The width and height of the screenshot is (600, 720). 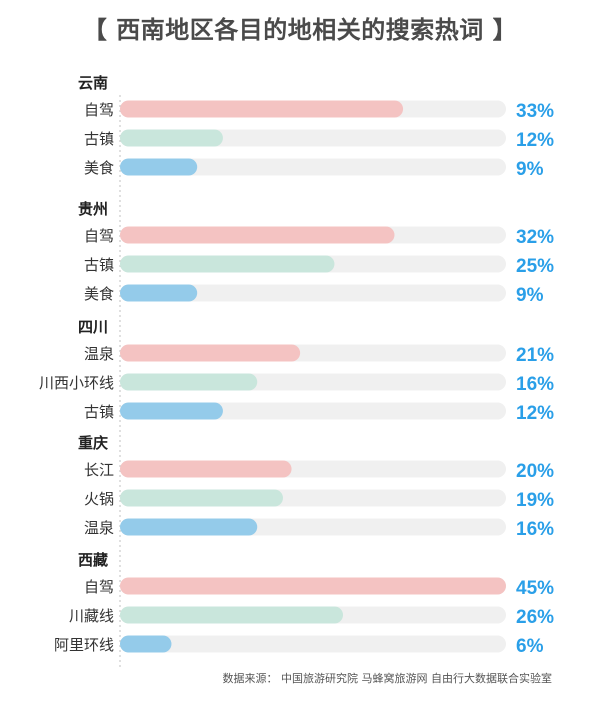 I want to click on group-header: 重庆, so click(x=93, y=443).